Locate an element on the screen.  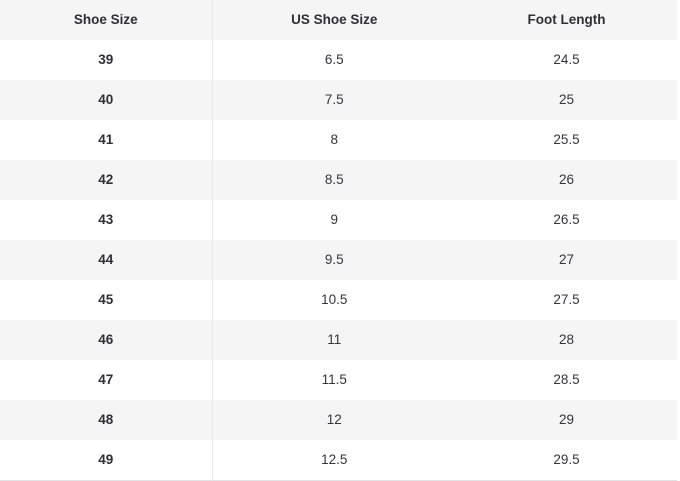
cell-us-shoe-size: 11 is located at coordinates (334, 340).